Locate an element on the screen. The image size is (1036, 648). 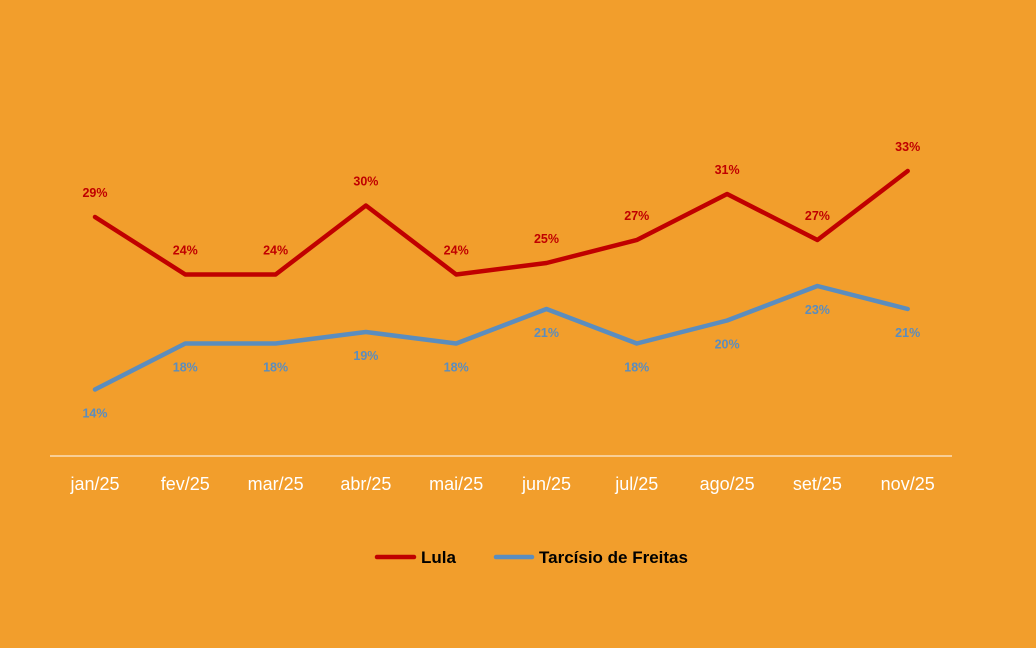
data-label: 19% is located at coordinates (365, 356).